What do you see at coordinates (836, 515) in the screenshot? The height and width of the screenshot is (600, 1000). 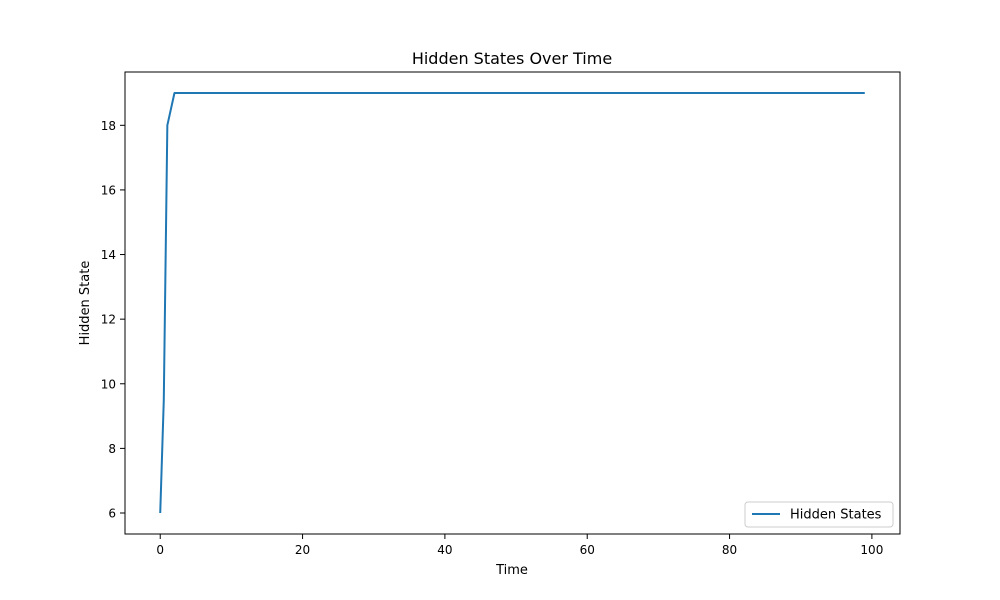 I see `legend-entry-label: Hidden States` at bounding box center [836, 515].